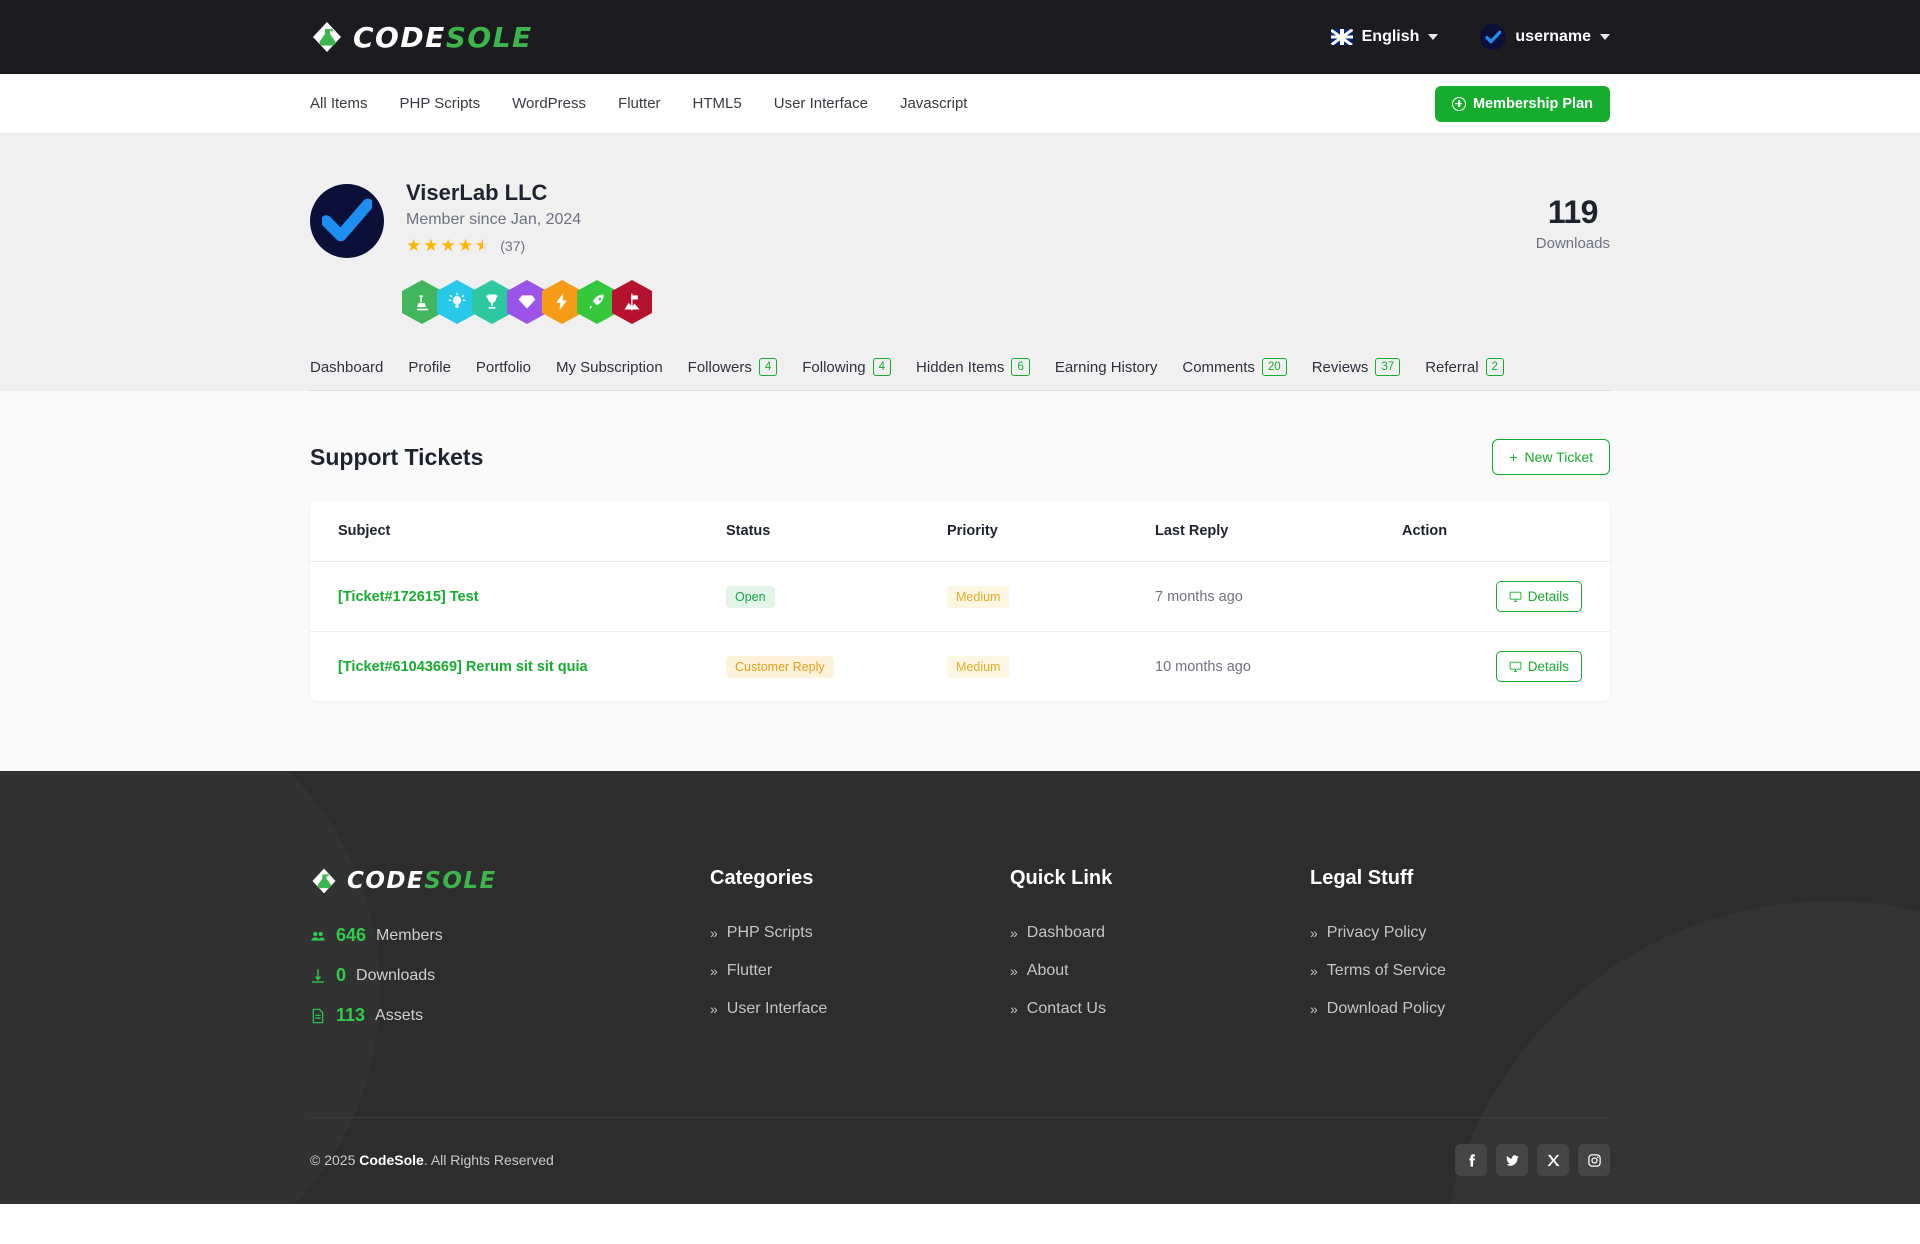 The image size is (1920, 1244). I want to click on tab-label: Followers, so click(719, 367).